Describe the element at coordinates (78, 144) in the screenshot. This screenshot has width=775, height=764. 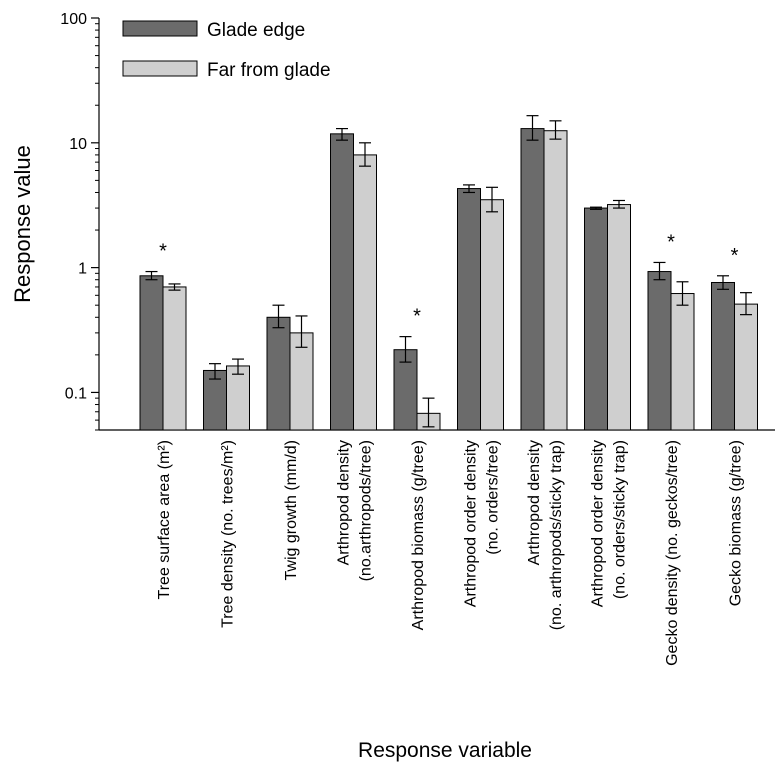
I see `y-tick-label: 10` at that location.